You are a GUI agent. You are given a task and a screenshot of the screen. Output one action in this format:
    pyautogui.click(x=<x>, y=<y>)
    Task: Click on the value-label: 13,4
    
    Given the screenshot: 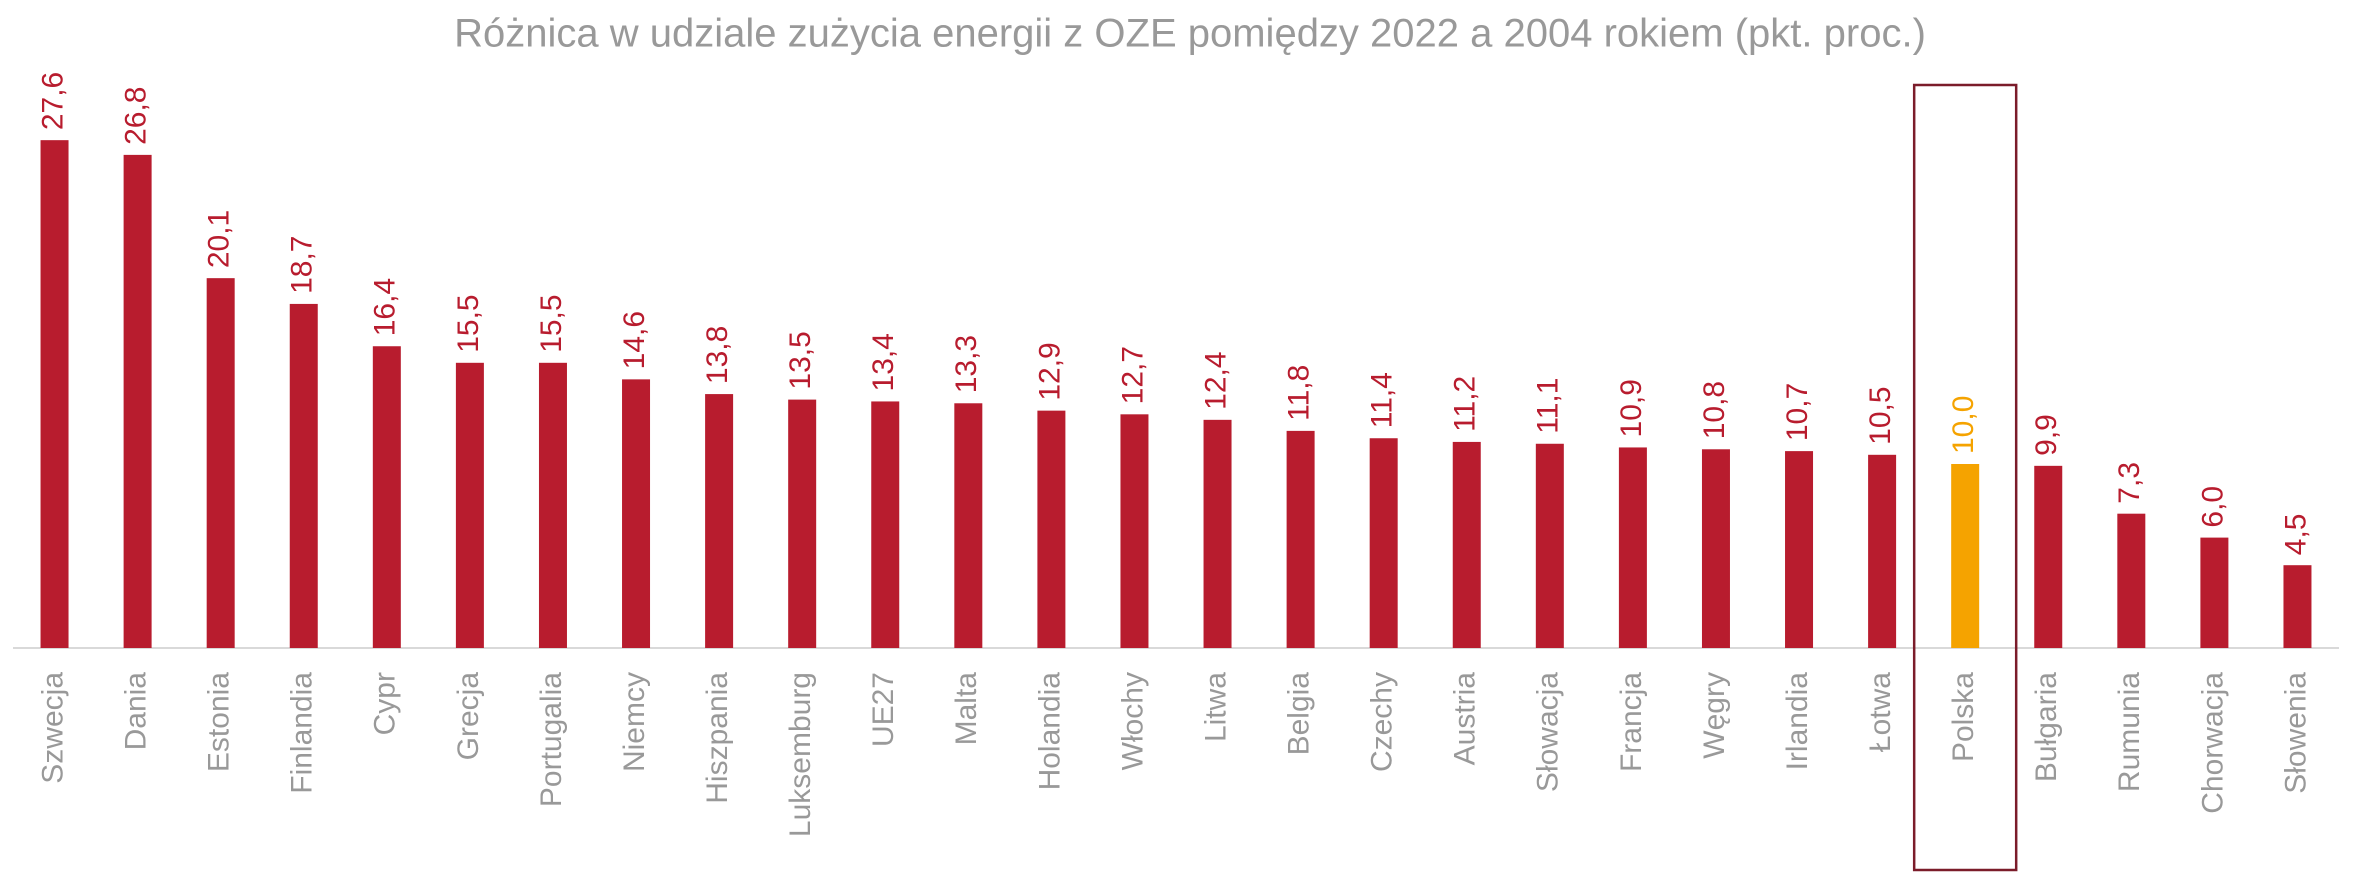 What is the action you would take?
    pyautogui.click(x=883, y=362)
    